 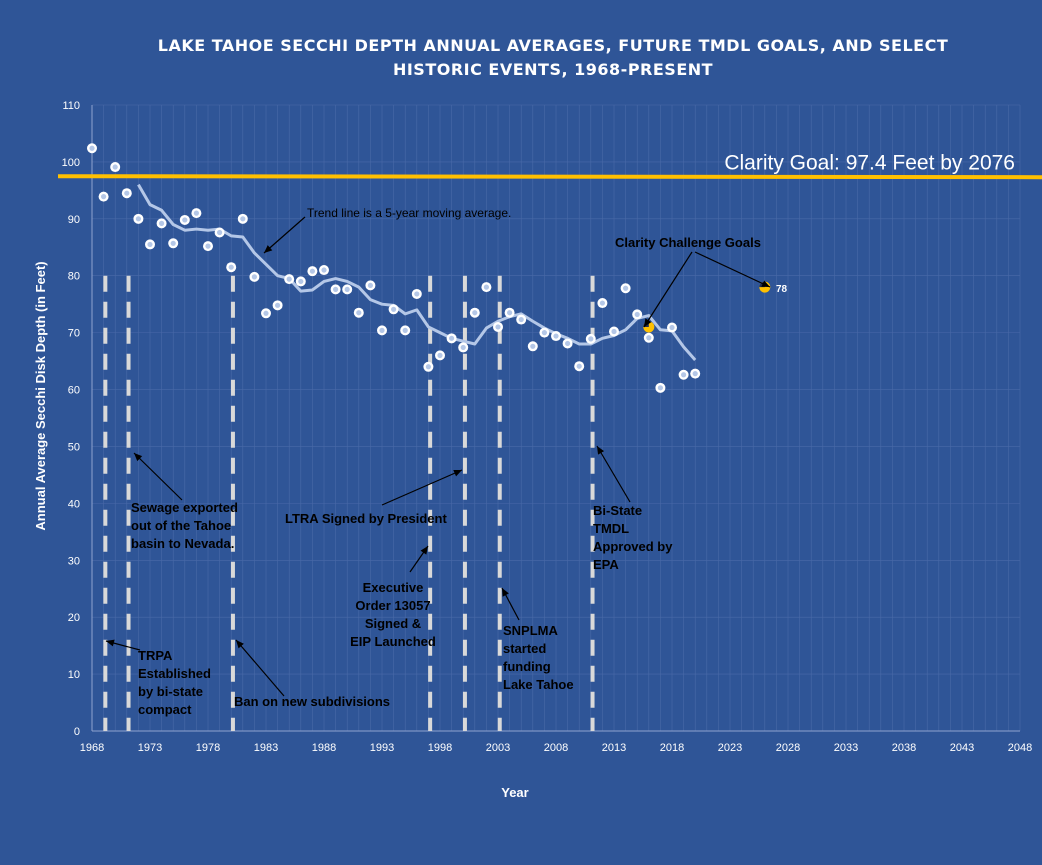 I want to click on y-tick-label: 110, so click(x=71, y=106).